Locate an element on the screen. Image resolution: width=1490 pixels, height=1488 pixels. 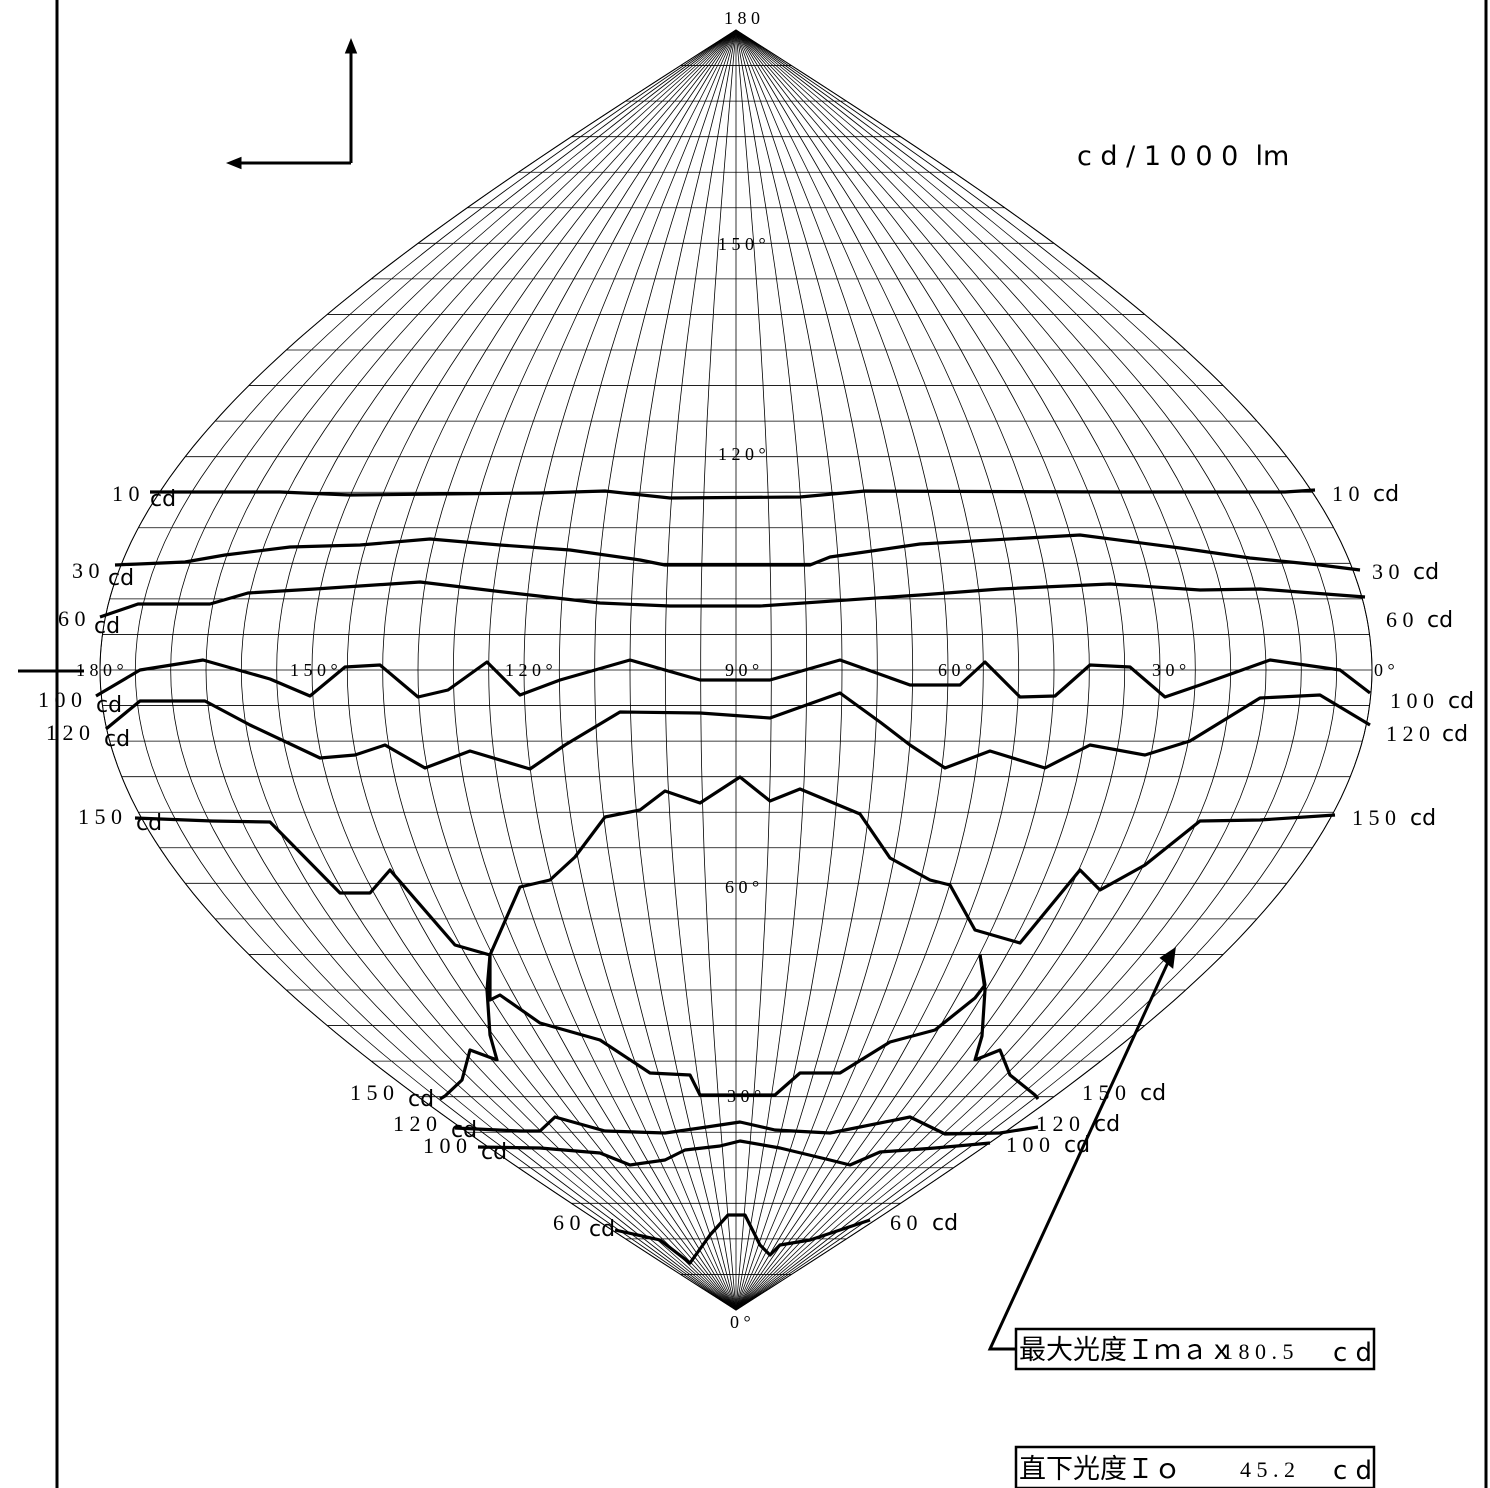
lower-left-contour-labels: 1 5 0 cd 1 2 0 cd 1 0 0 cd 6 0 cd is located at coordinates (482, 1161).